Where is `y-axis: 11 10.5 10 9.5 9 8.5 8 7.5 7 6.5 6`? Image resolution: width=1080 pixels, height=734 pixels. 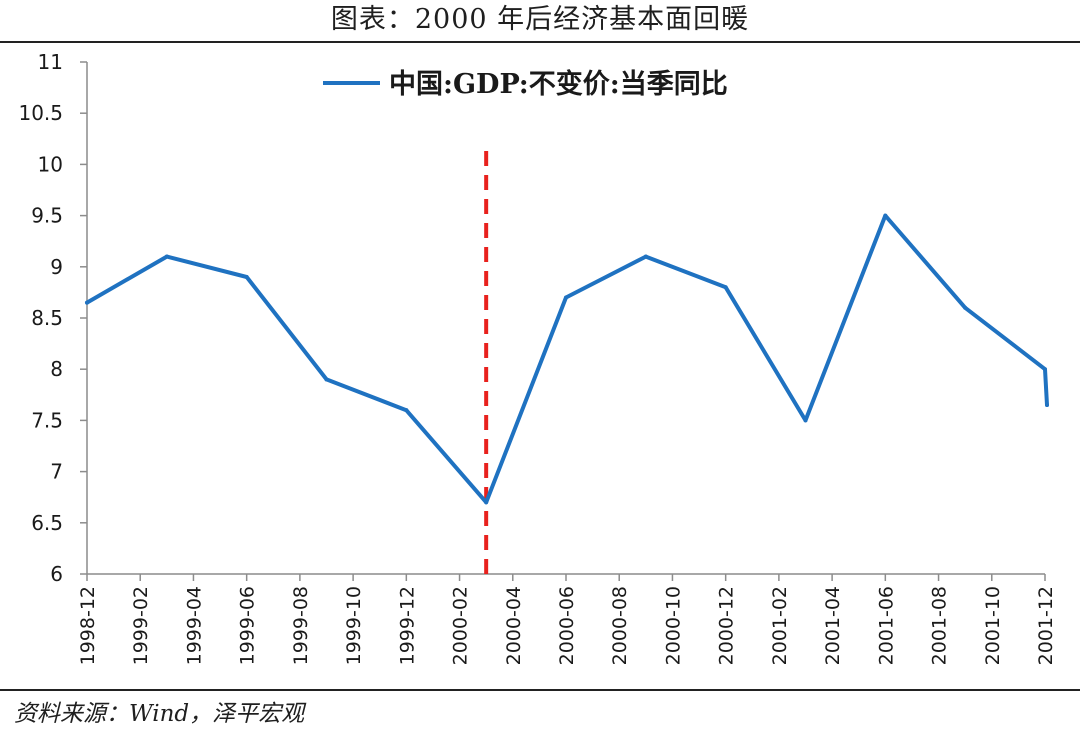
y-axis: 11 10.5 10 9.5 9 8.5 8 7.5 7 6.5 6 is located at coordinates (53, 318).